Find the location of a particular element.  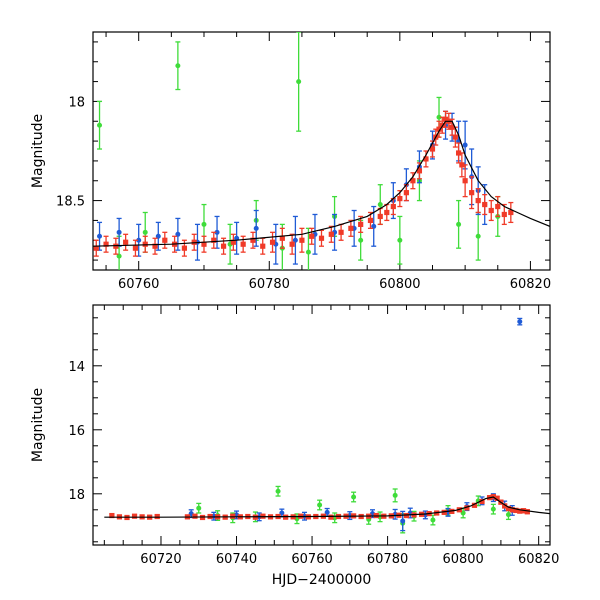

x-tick-label: 60760 is located at coordinates (138, 284).